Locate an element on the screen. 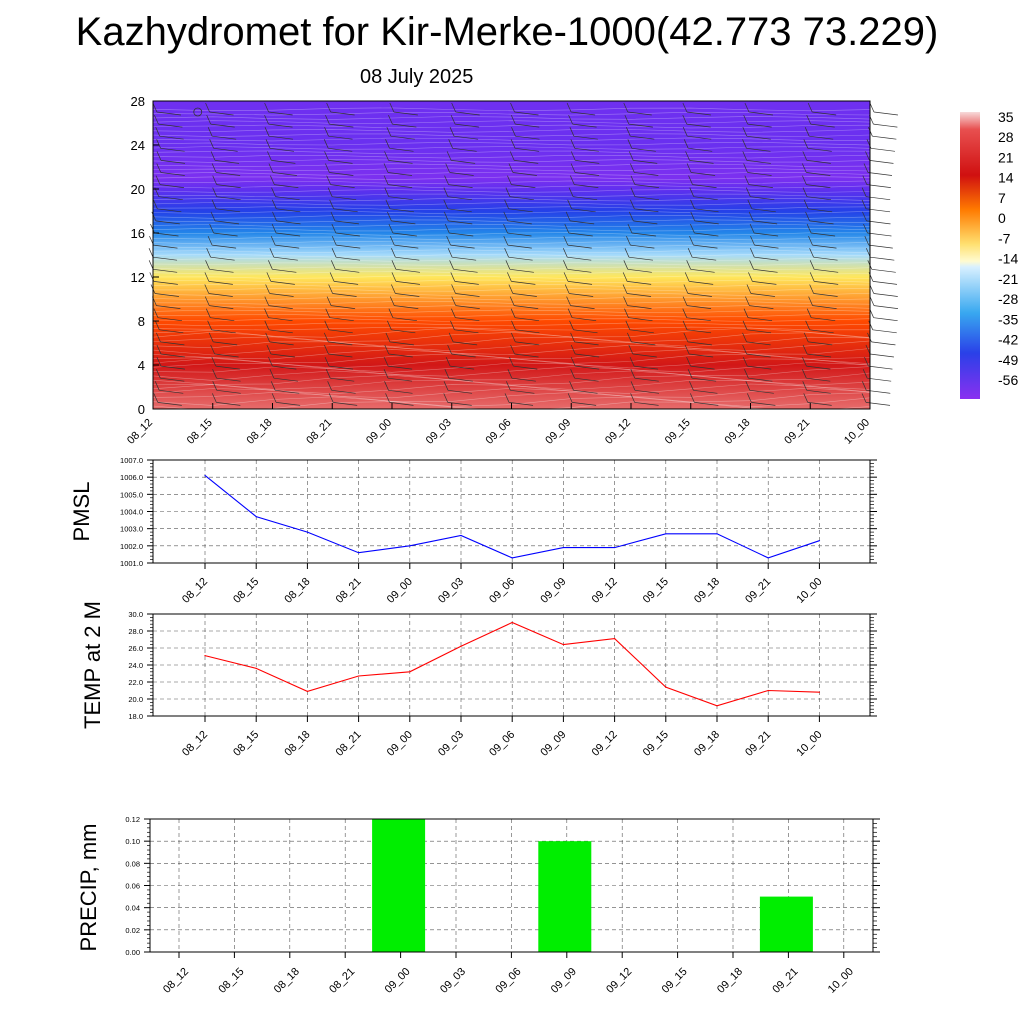 Image resolution: width=1024 pixels, height=1024 pixels. y-tick-label: 4 is located at coordinates (141, 365).